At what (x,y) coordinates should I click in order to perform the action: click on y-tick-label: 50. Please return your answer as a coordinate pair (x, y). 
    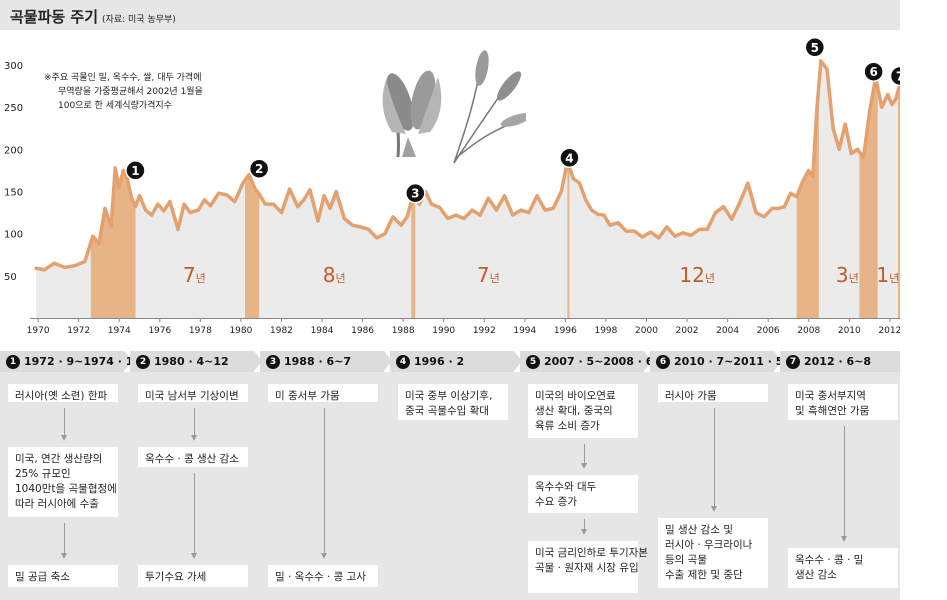
    Looking at the image, I should click on (10, 277).